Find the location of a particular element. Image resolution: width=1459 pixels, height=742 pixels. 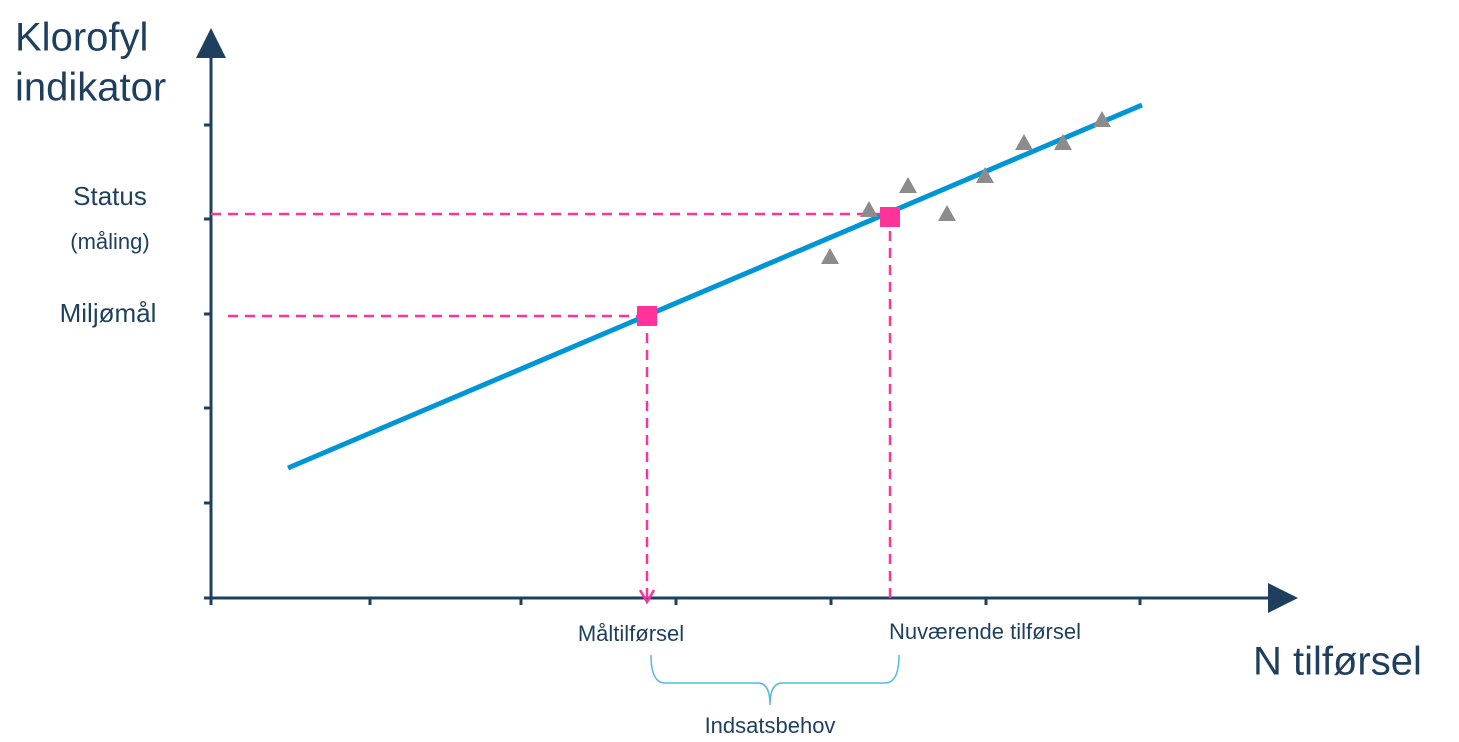

y-axis-label: indikator is located at coordinates (90, 88).